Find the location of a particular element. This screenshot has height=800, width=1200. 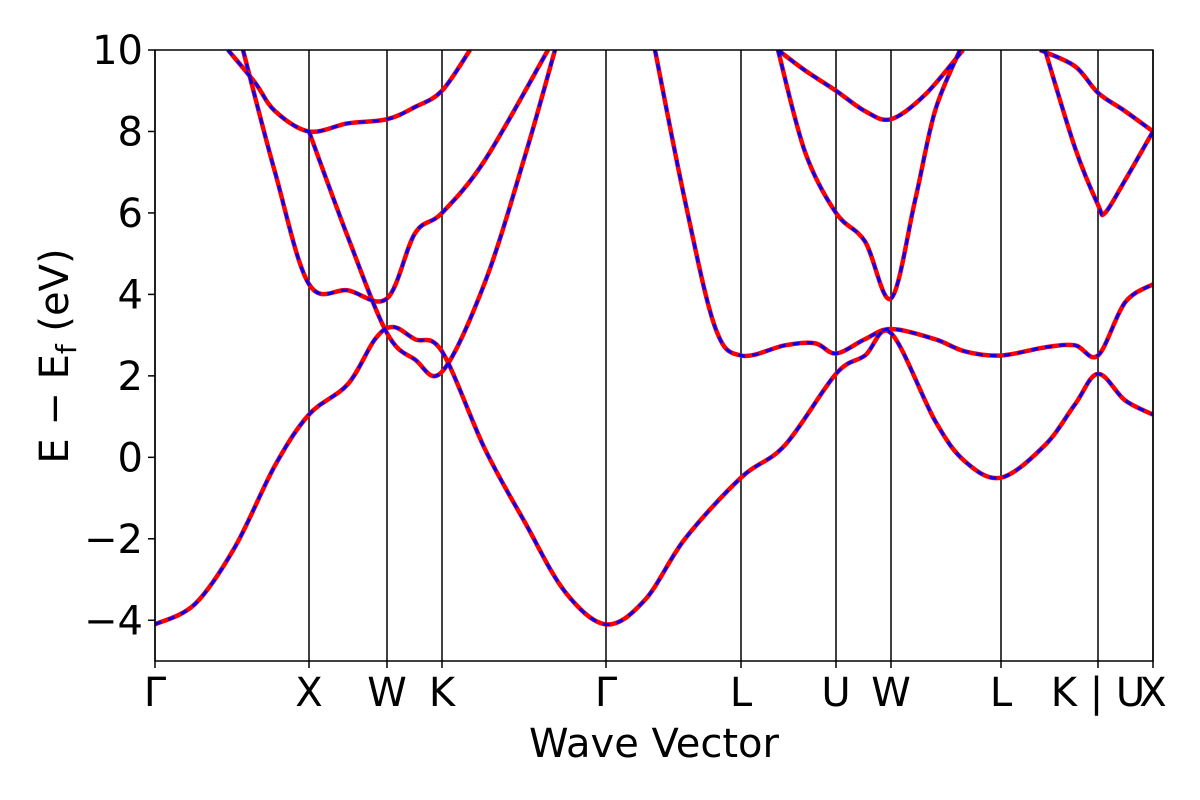

y-tick-label: 0 is located at coordinates (130, 458).